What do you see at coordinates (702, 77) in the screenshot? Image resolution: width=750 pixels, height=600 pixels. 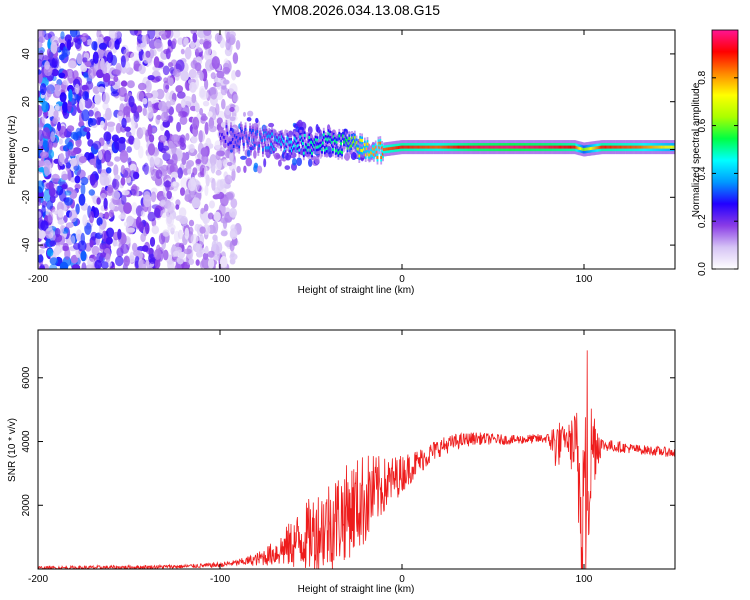 I see `colorbar-tick-label: 0.8` at bounding box center [702, 77].